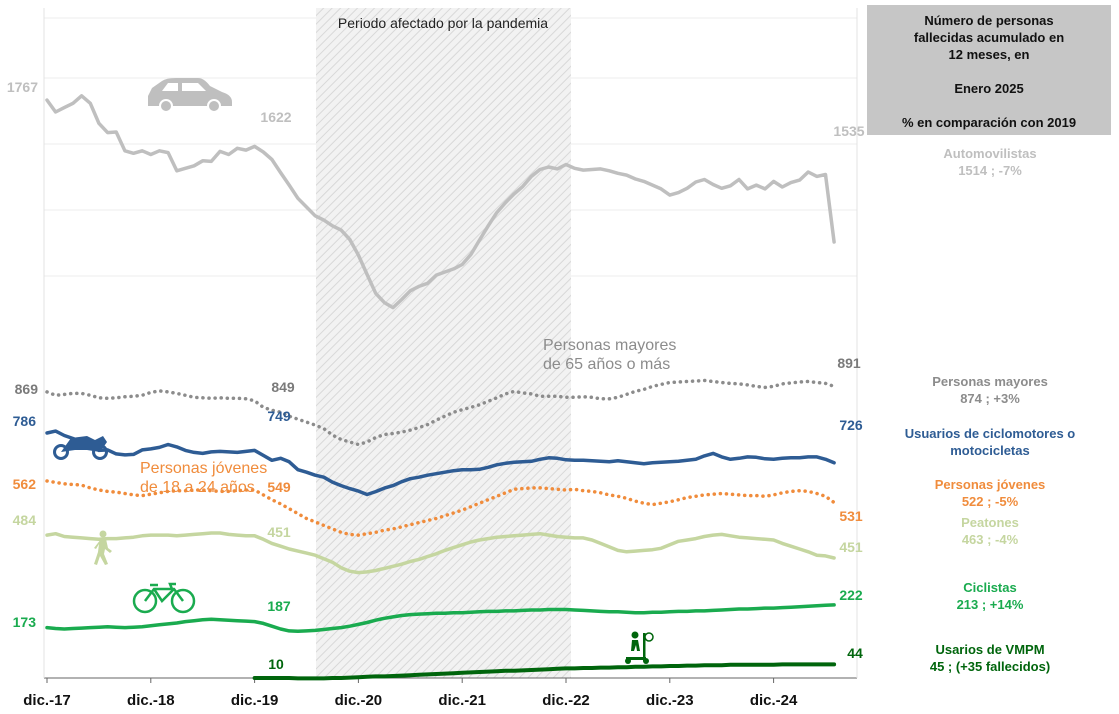 This screenshot has height=714, width=1119. I want to click on young-inline-label-line2: de 18 a 24 años, so click(197, 487).